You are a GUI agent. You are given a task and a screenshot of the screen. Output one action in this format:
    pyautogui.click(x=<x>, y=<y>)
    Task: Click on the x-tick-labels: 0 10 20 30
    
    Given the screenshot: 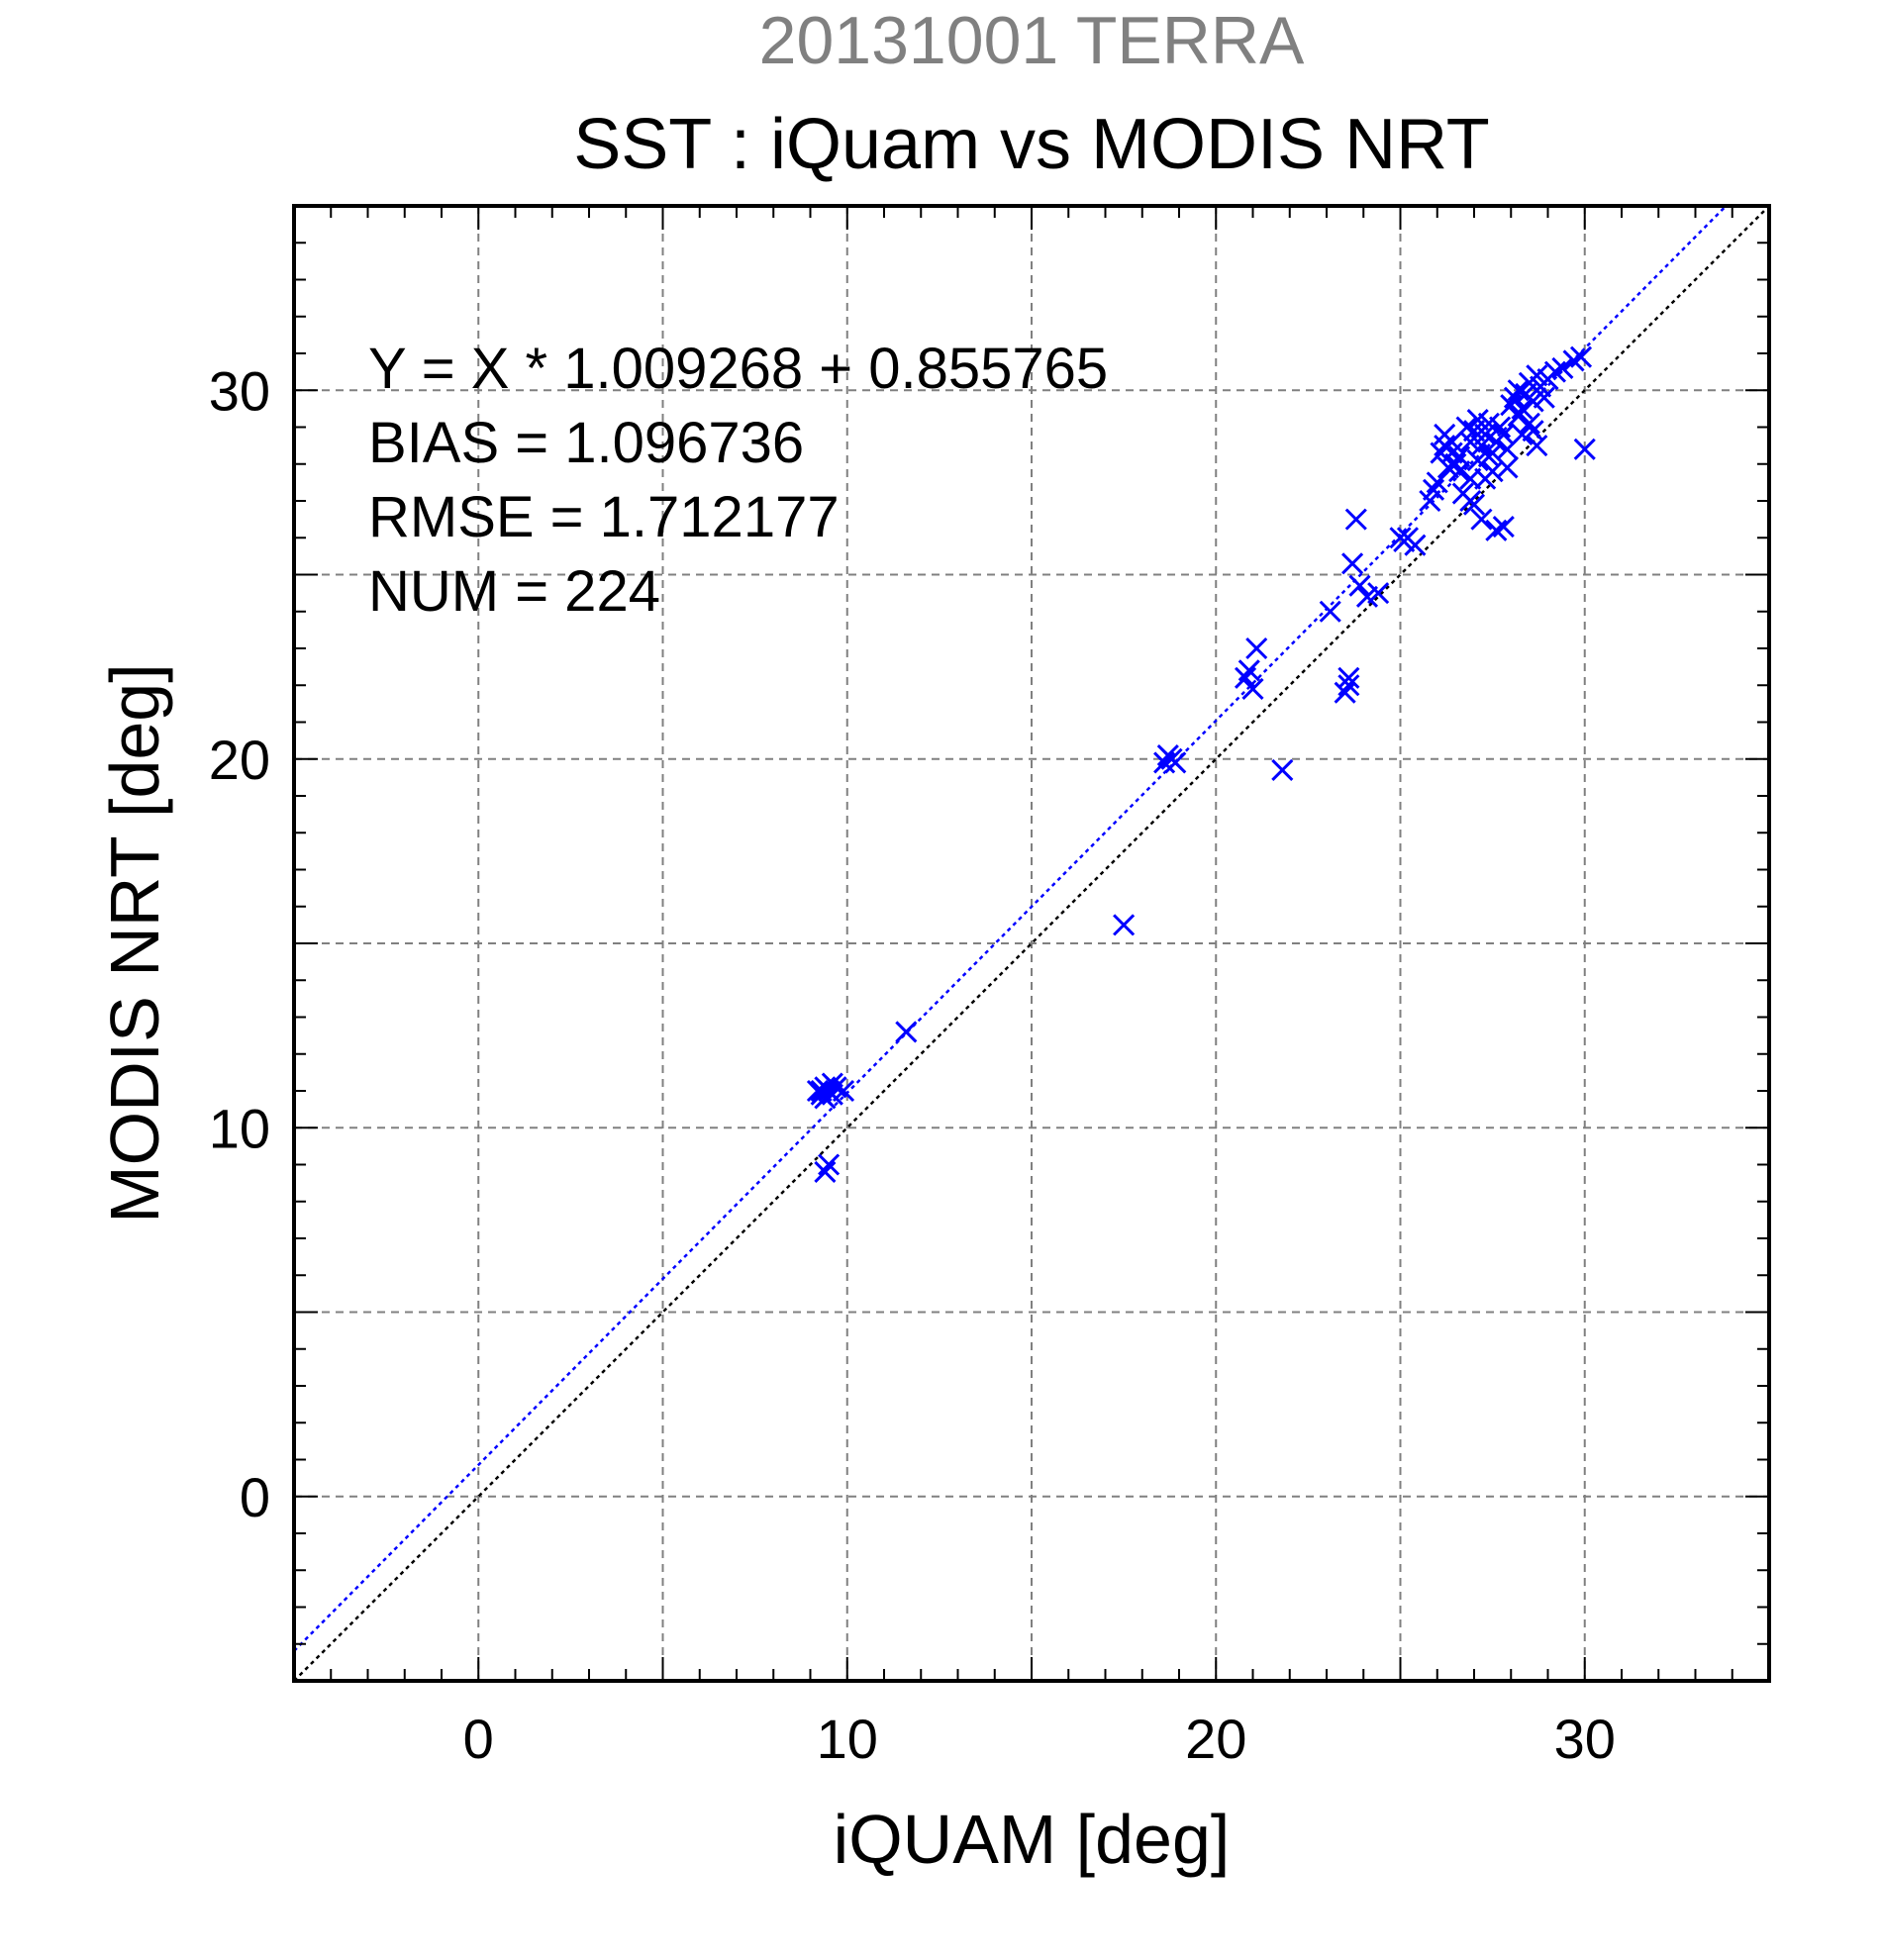 What is the action you would take?
    pyautogui.click(x=1039, y=1739)
    